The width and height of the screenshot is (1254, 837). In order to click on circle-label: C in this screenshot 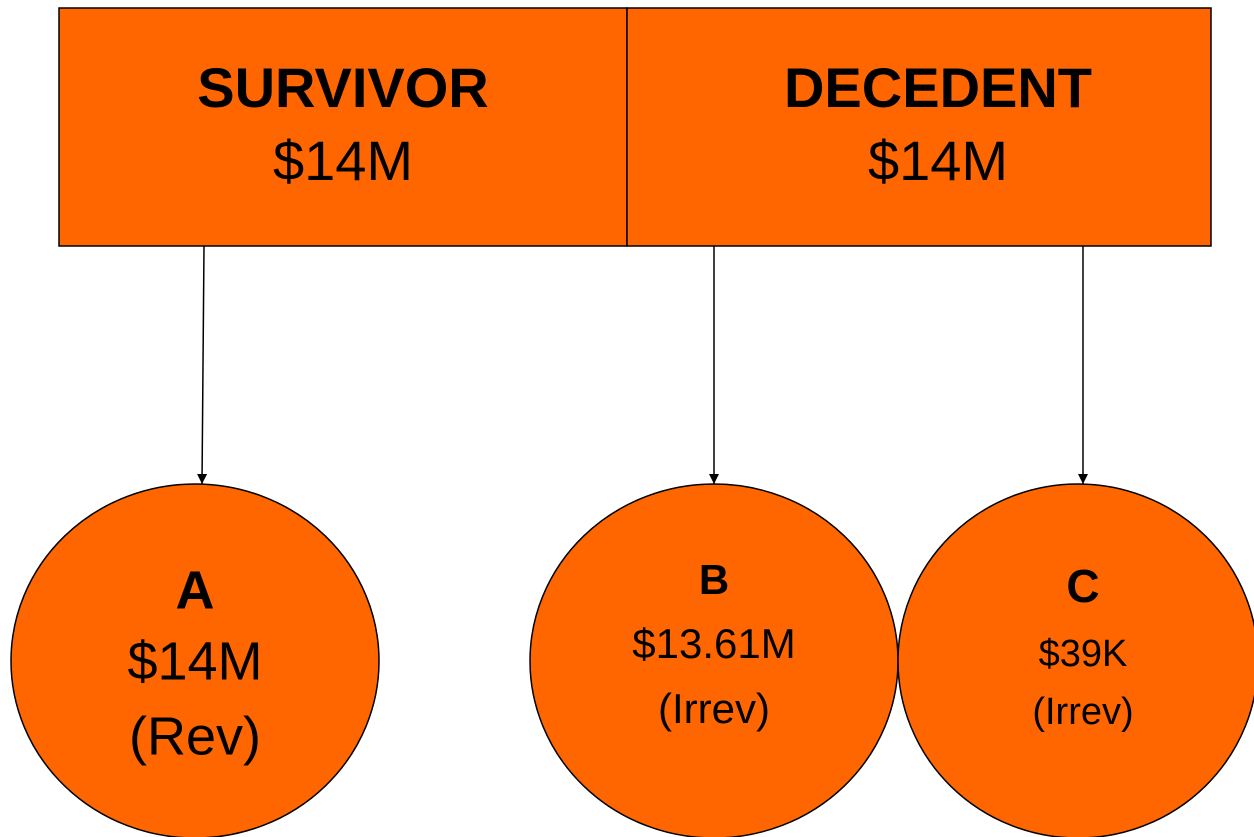, I will do `click(1082, 586)`.